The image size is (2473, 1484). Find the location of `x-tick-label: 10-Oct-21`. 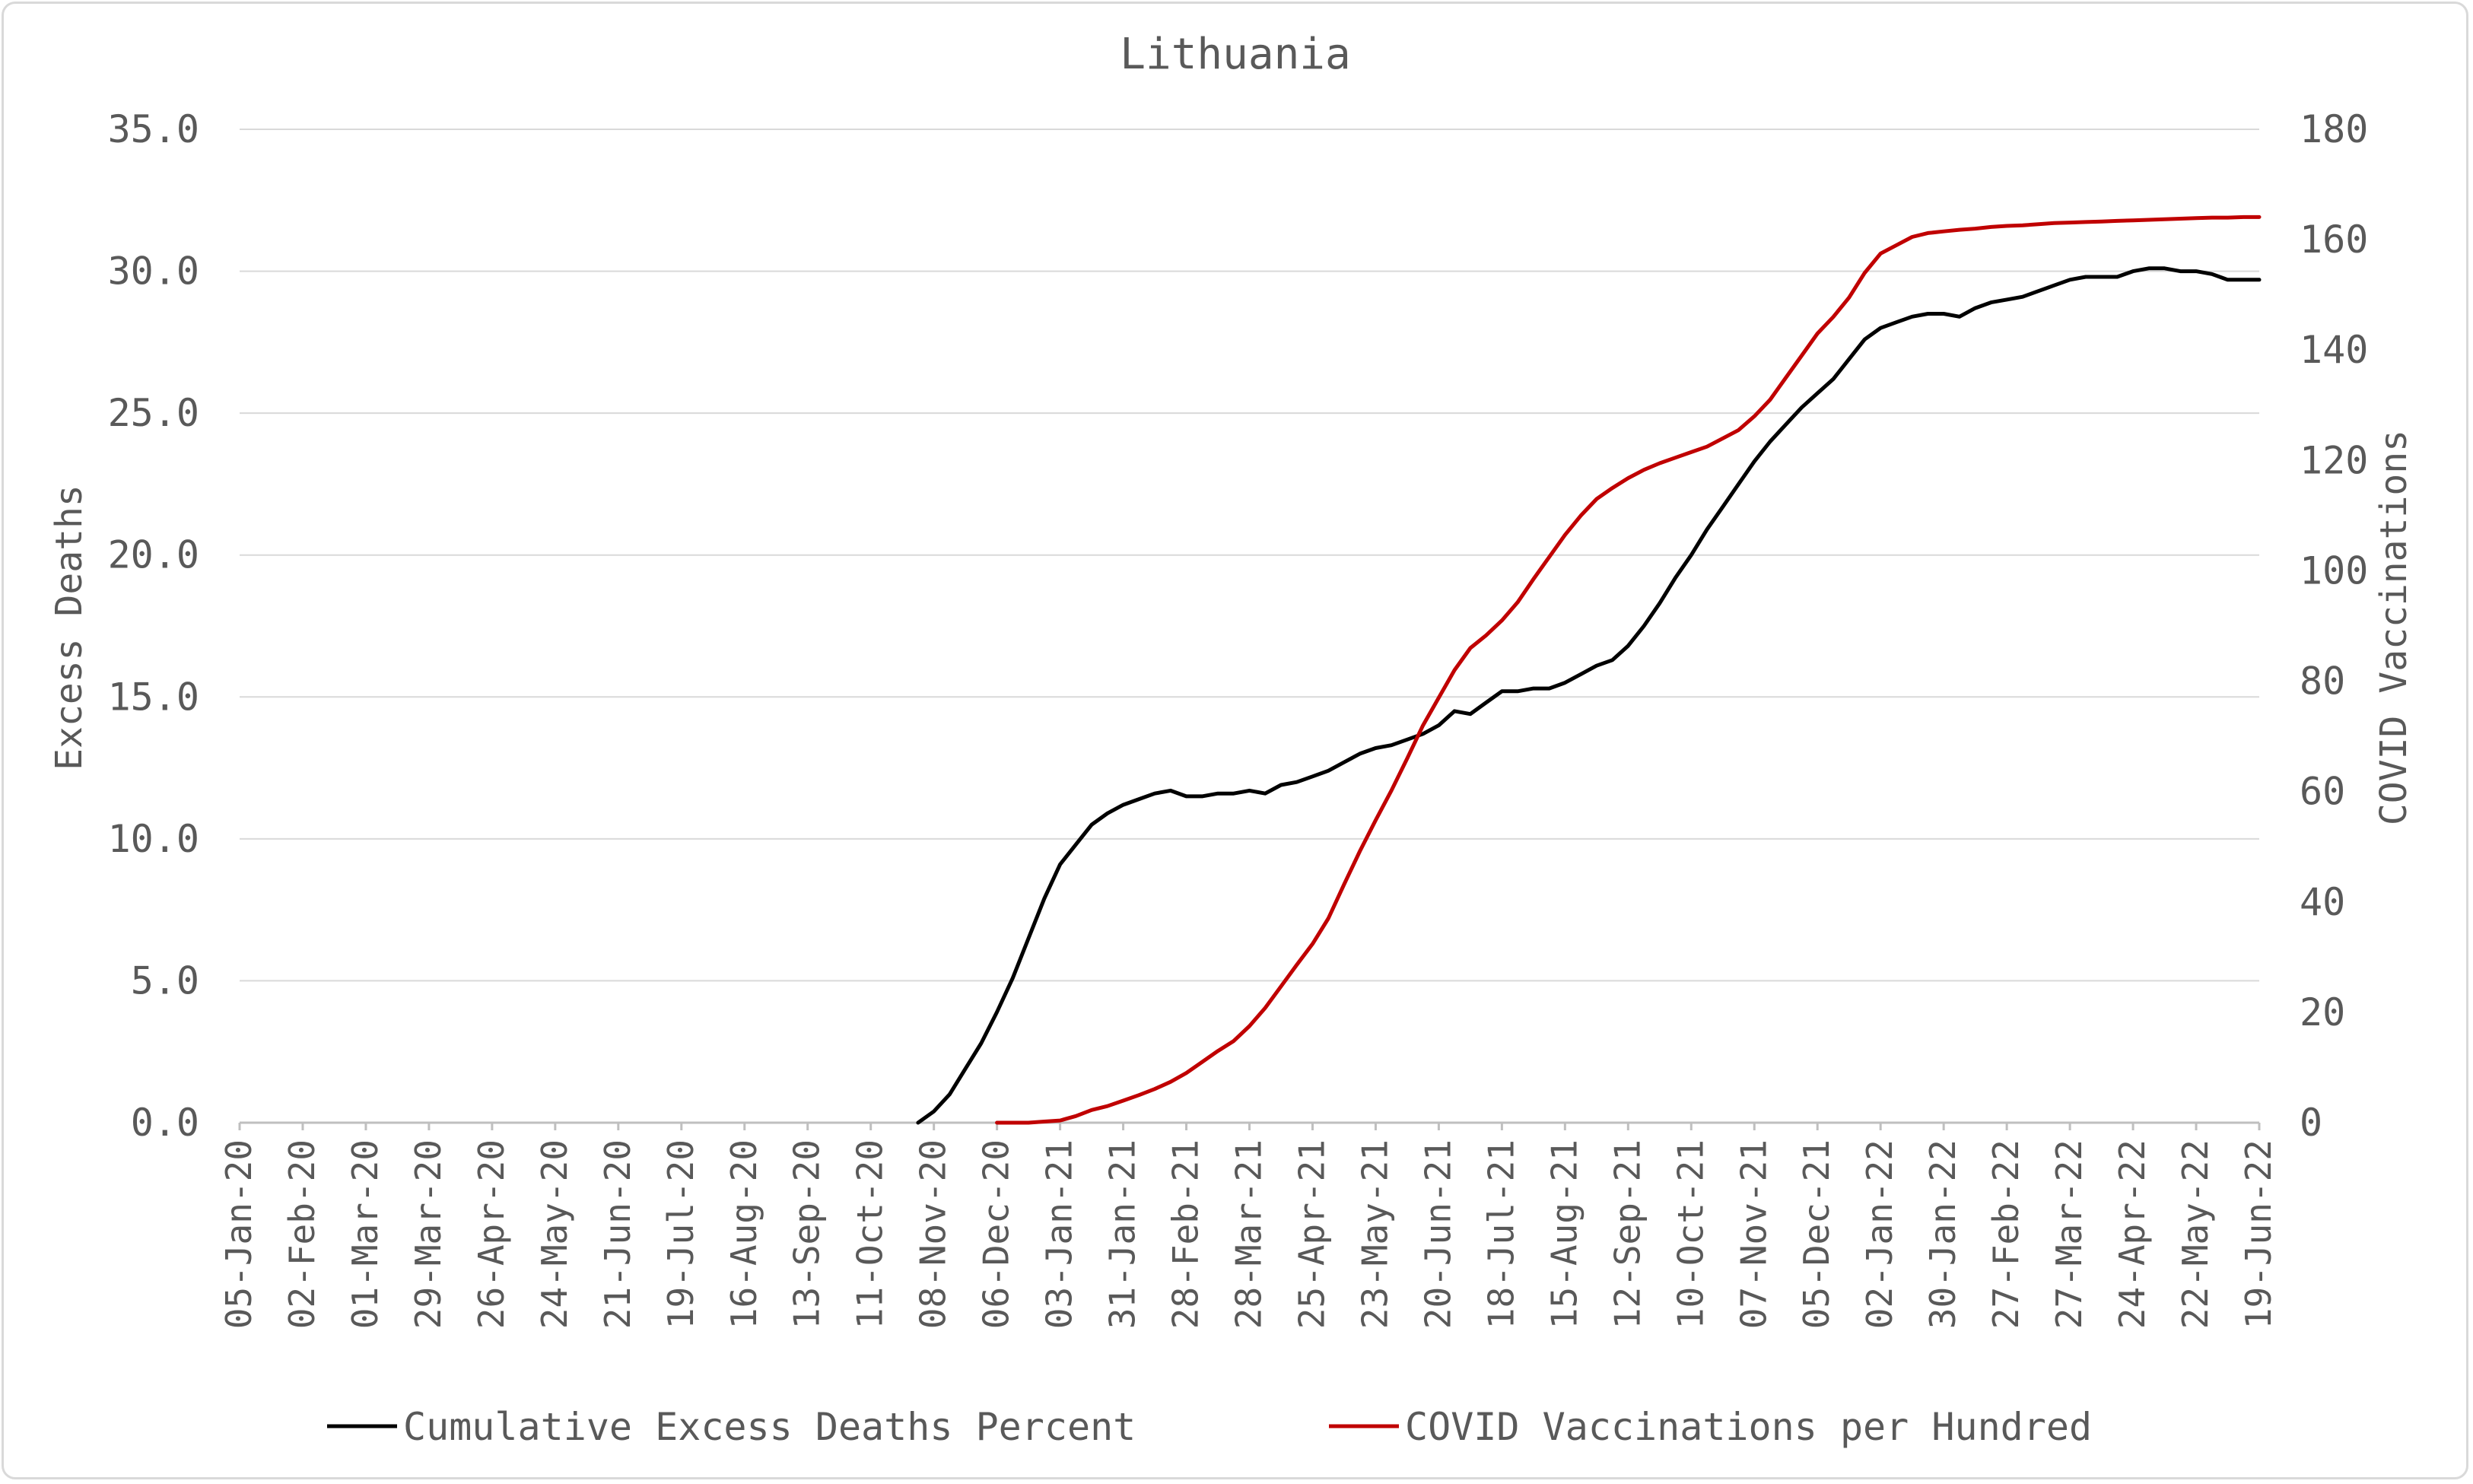

x-tick-label: 10-Oct-21 is located at coordinates (1690, 1234).